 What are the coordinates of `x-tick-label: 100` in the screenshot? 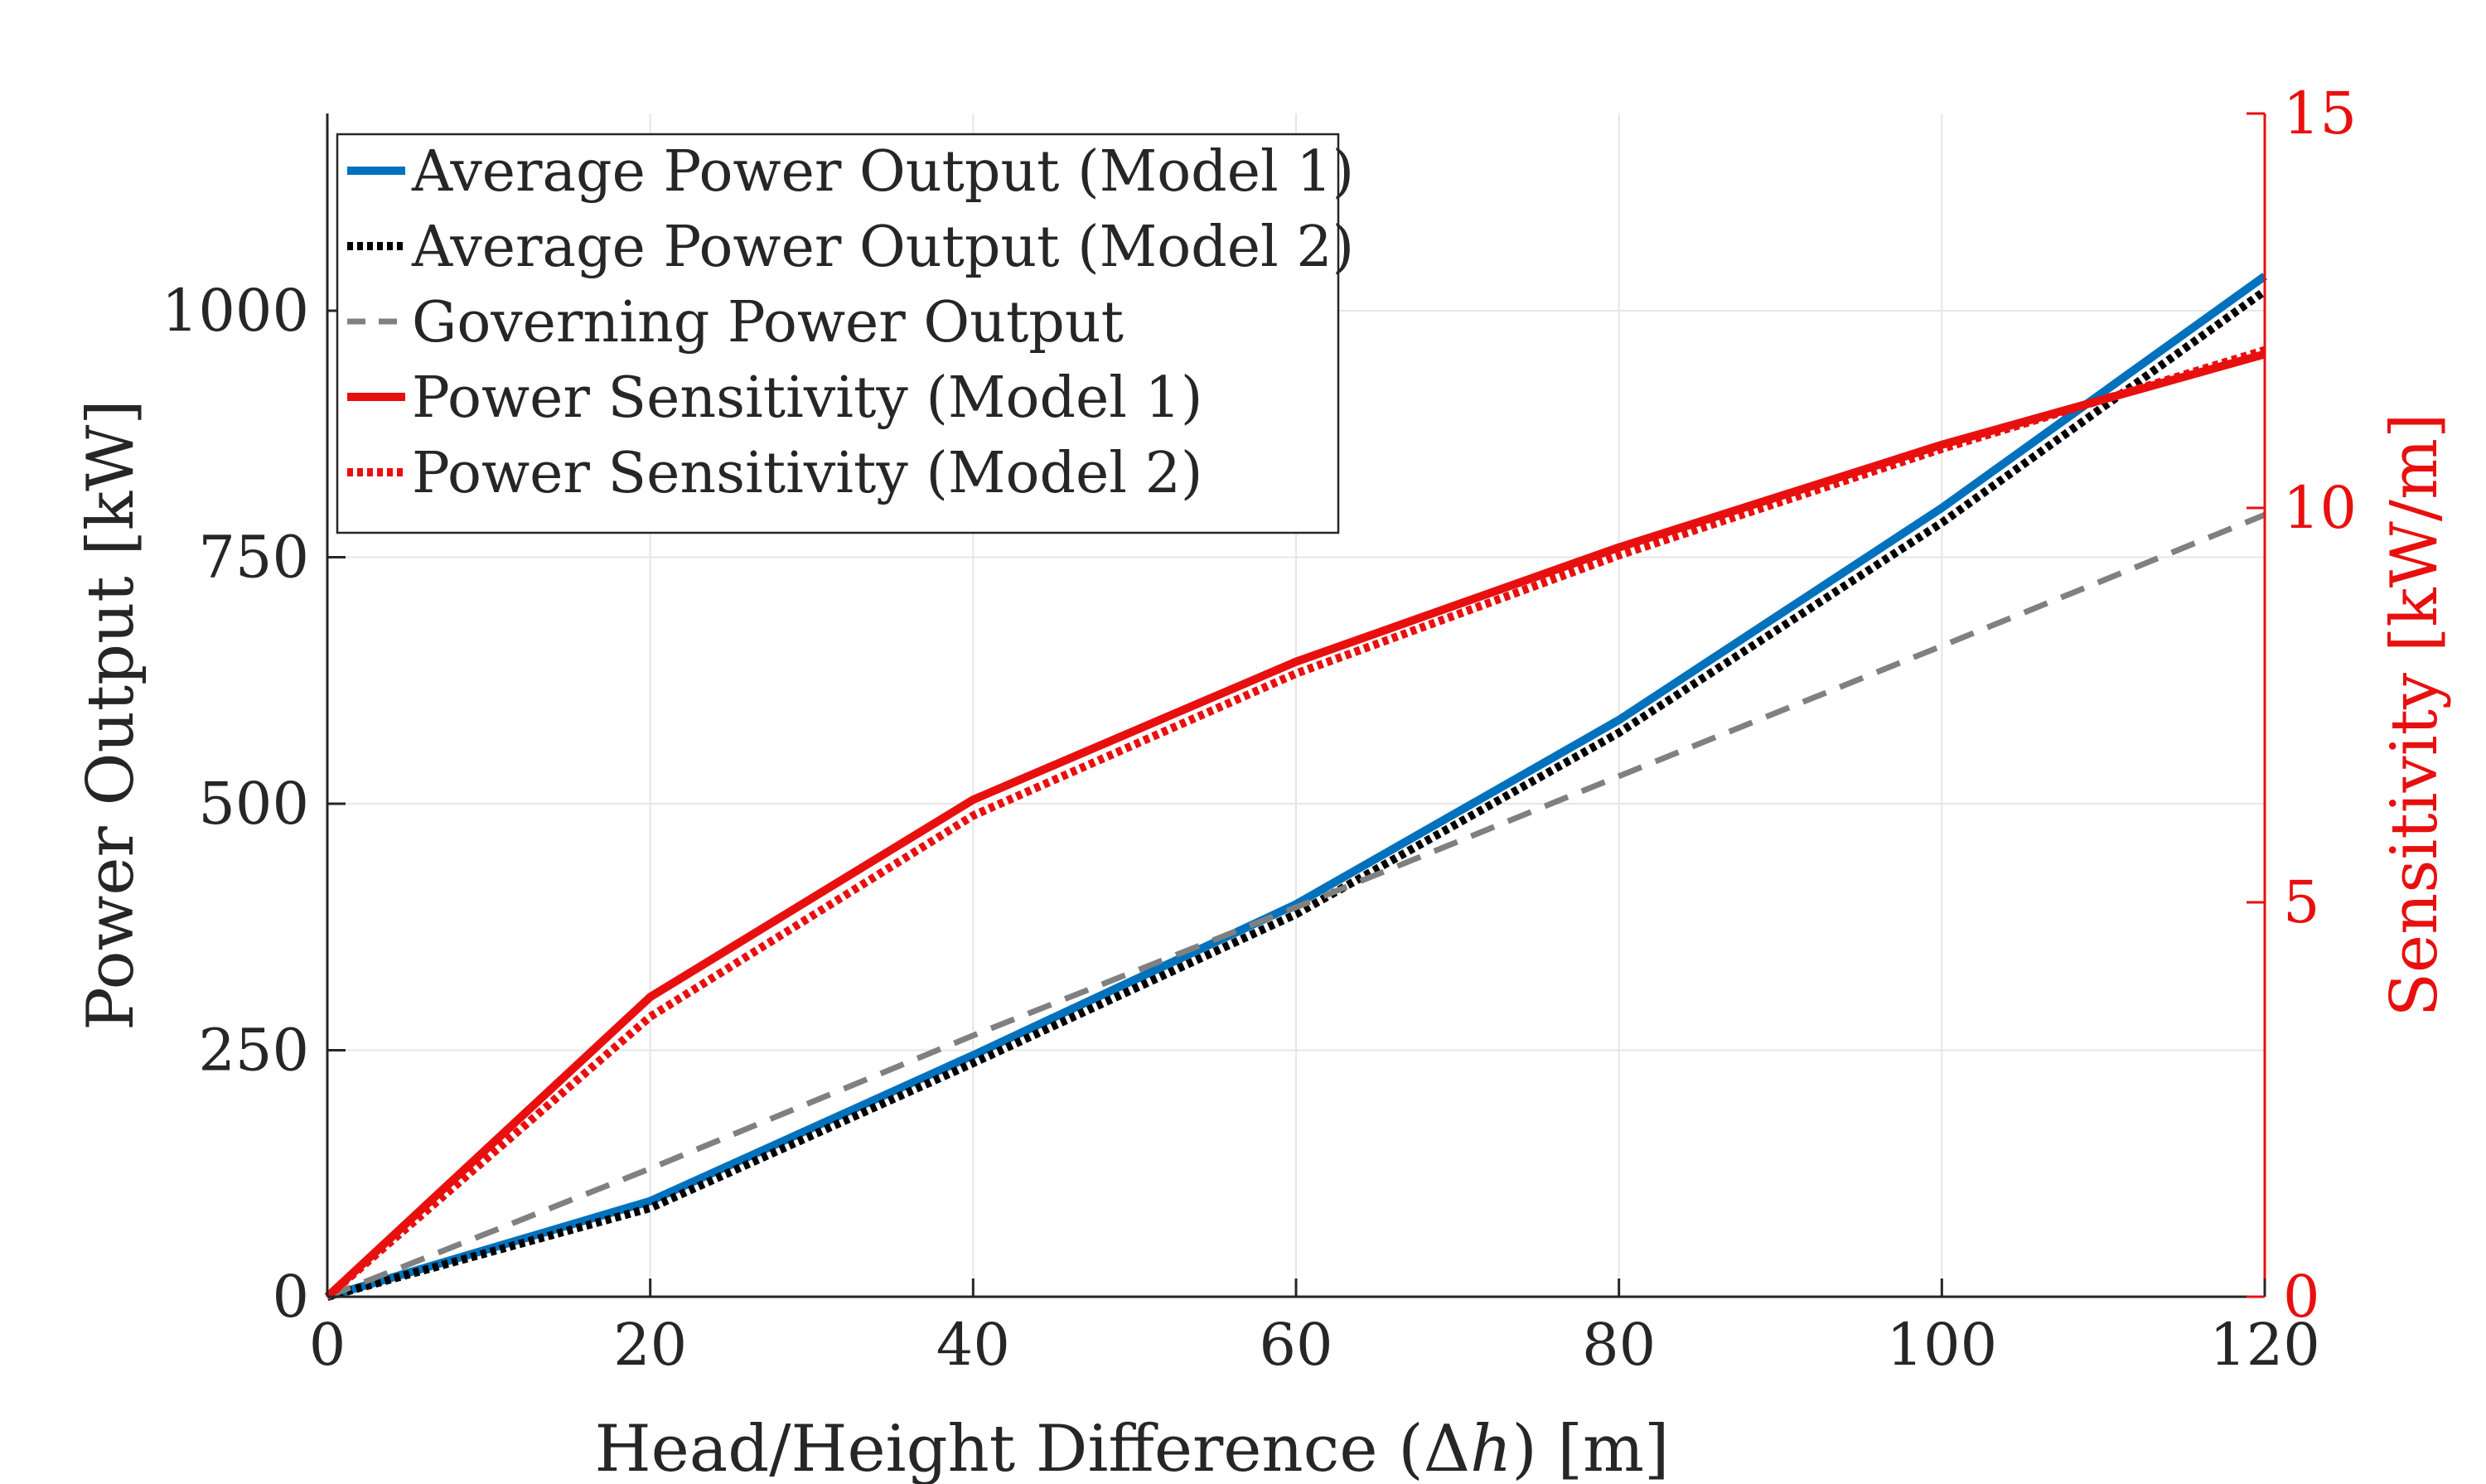 It's located at (1943, 1345).